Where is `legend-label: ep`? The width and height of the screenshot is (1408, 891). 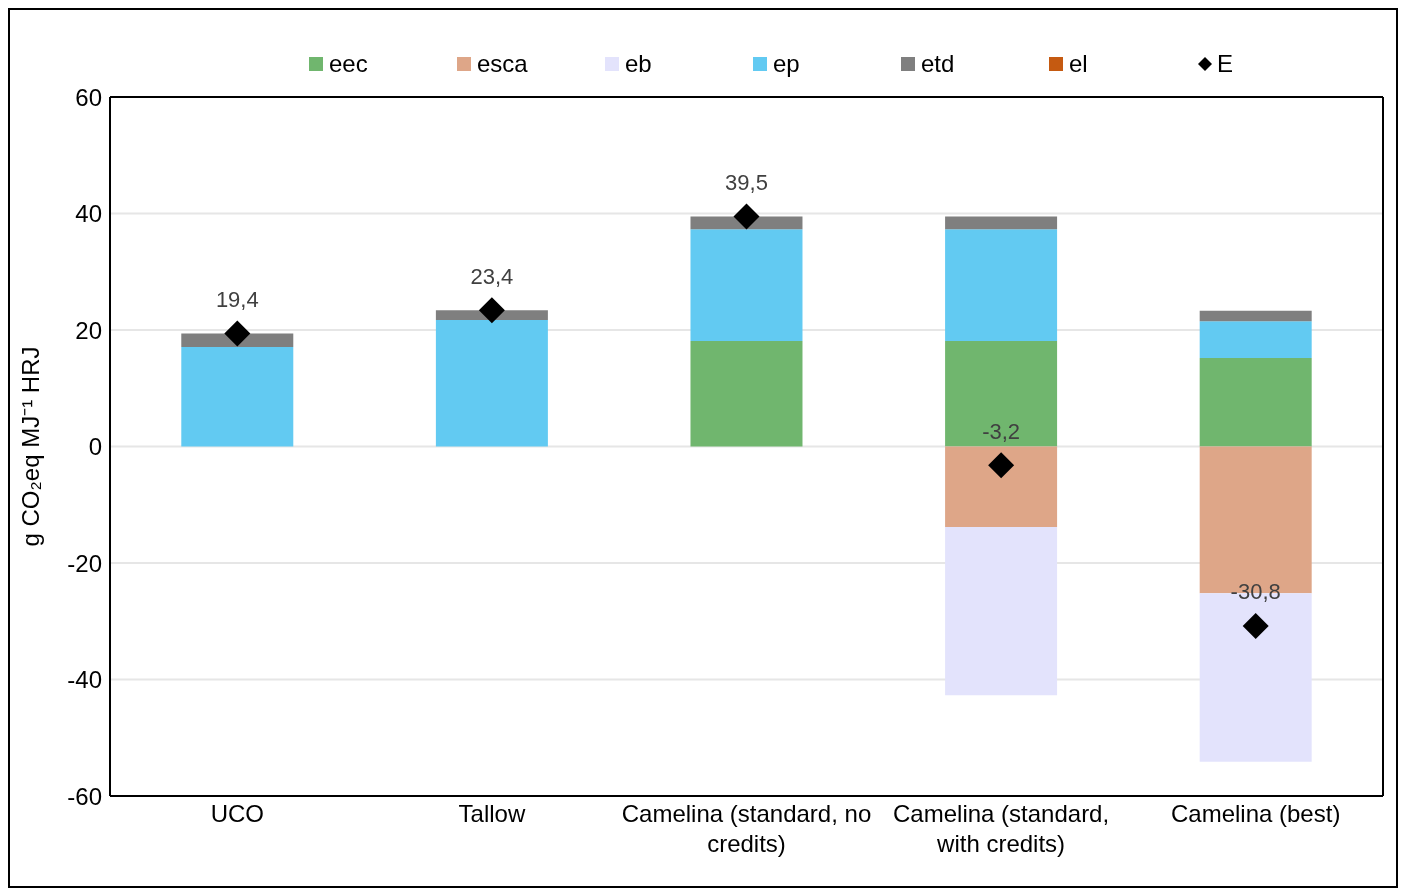
legend-label: ep is located at coordinates (786, 64).